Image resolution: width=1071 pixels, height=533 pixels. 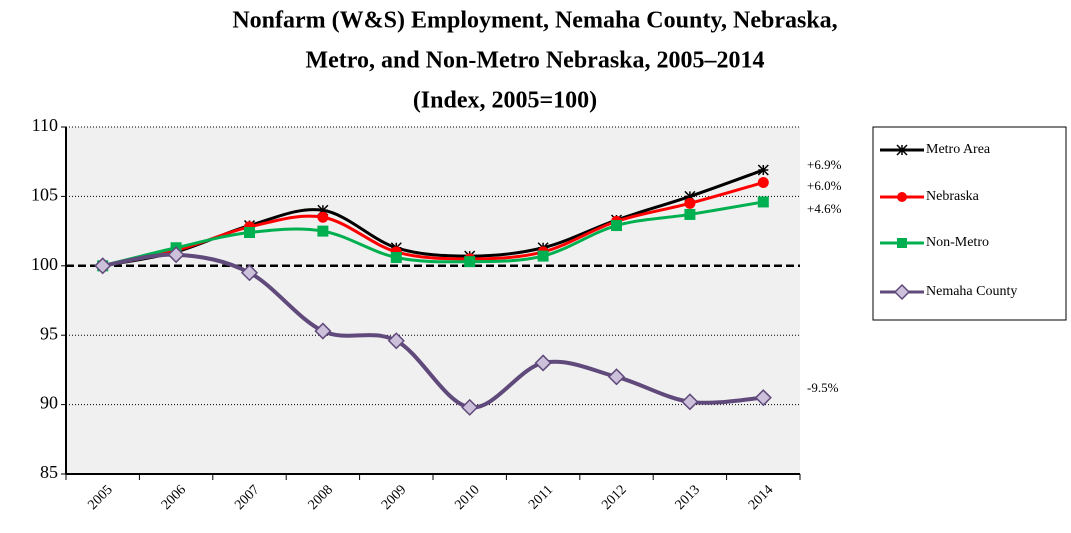 What do you see at coordinates (44, 195) in the screenshot?
I see `y-tick-label: 105` at bounding box center [44, 195].